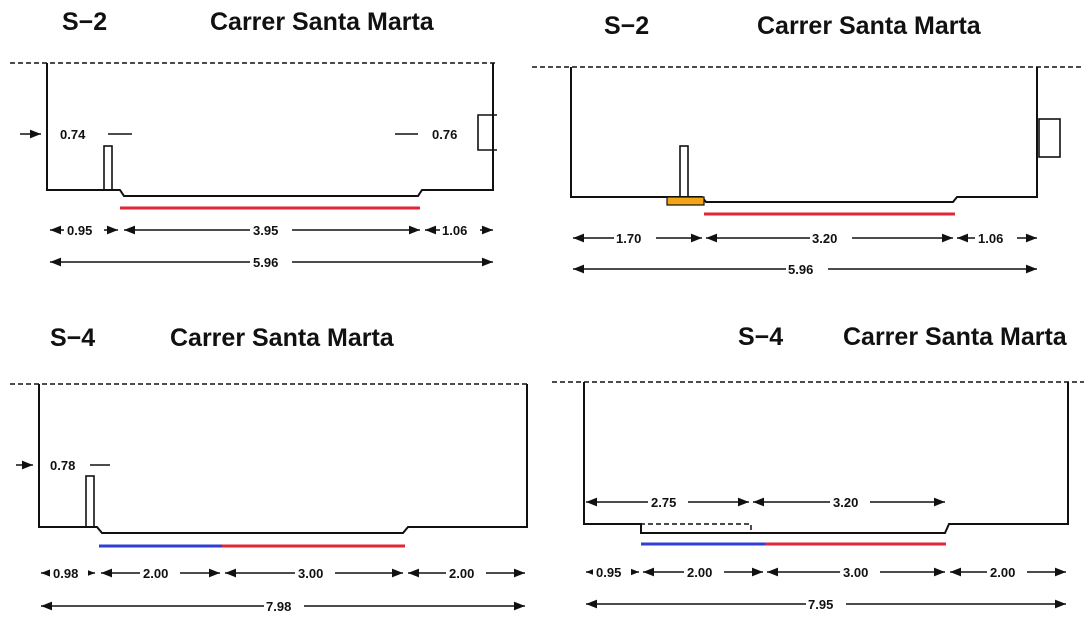 The height and width of the screenshot is (617, 1089). What do you see at coordinates (265, 230) in the screenshot?
I see `width-label: 3.95` at bounding box center [265, 230].